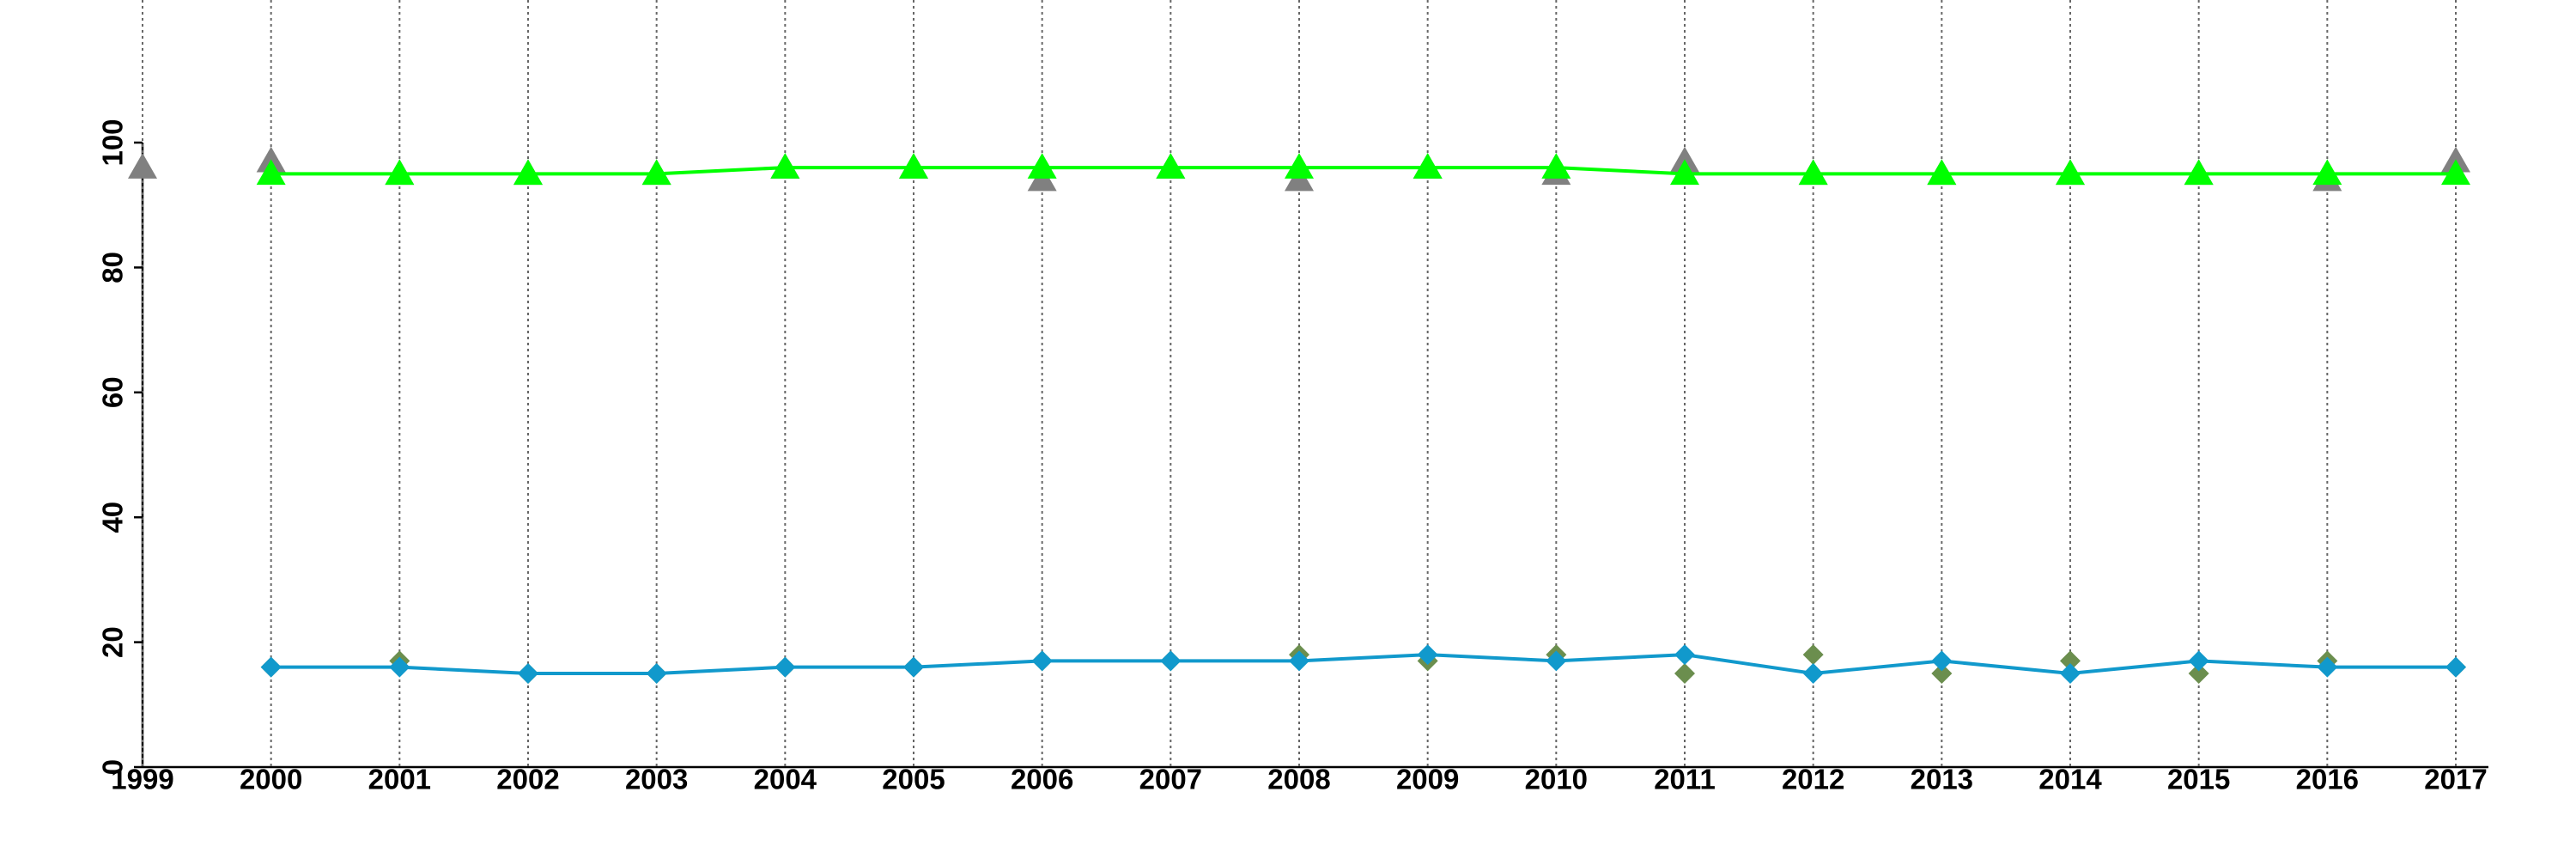 The image size is (2576, 859). I want to click on x-tick-label: 2002, so click(527, 780).